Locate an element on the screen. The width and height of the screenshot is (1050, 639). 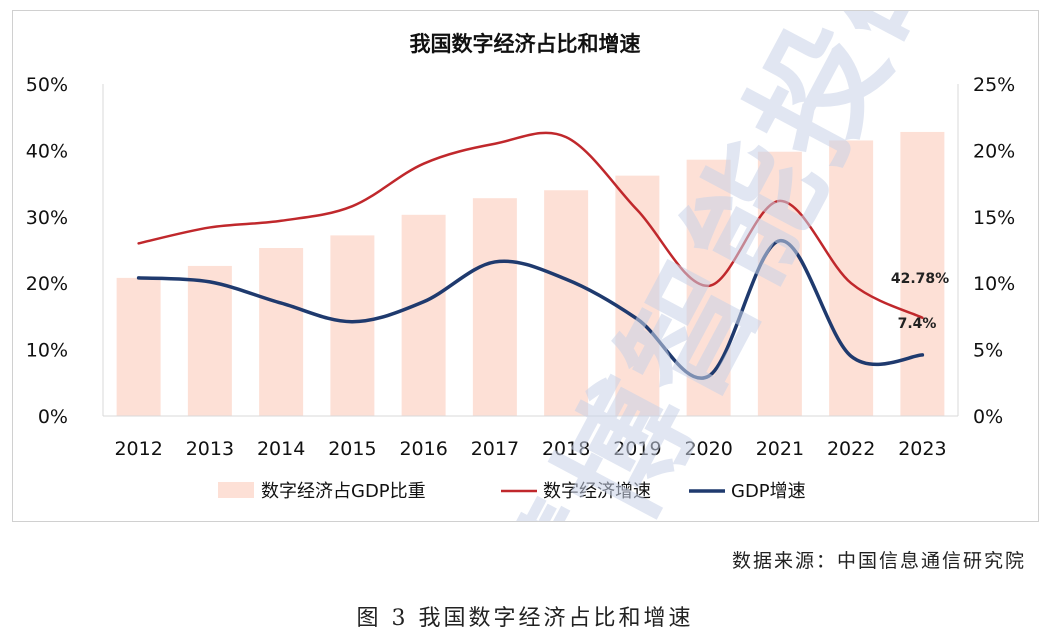
bar-2023 is located at coordinates (922, 273).